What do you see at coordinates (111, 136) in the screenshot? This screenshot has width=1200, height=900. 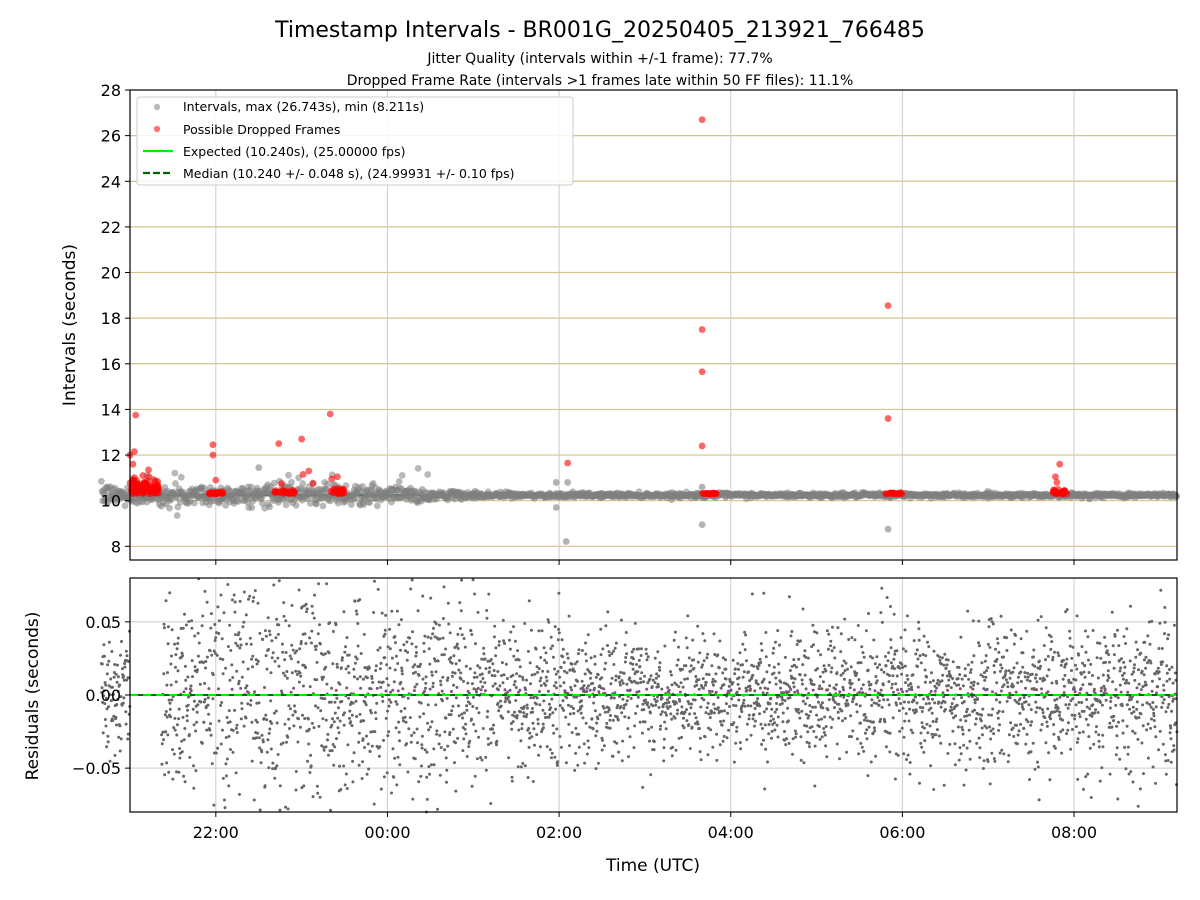 I see `intervals-ytick-26: 26` at bounding box center [111, 136].